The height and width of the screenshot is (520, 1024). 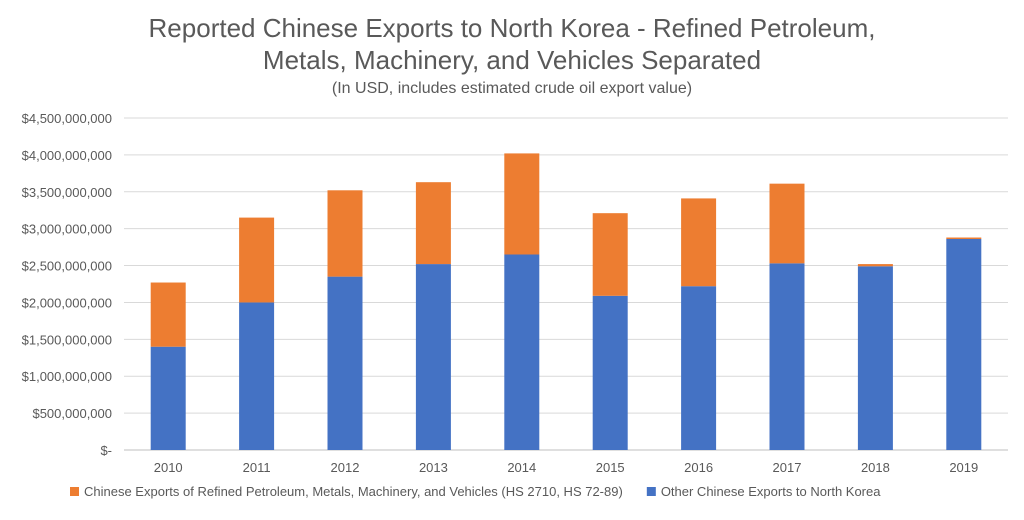 What do you see at coordinates (433, 467) in the screenshot?
I see `x-tick-label: 2013` at bounding box center [433, 467].